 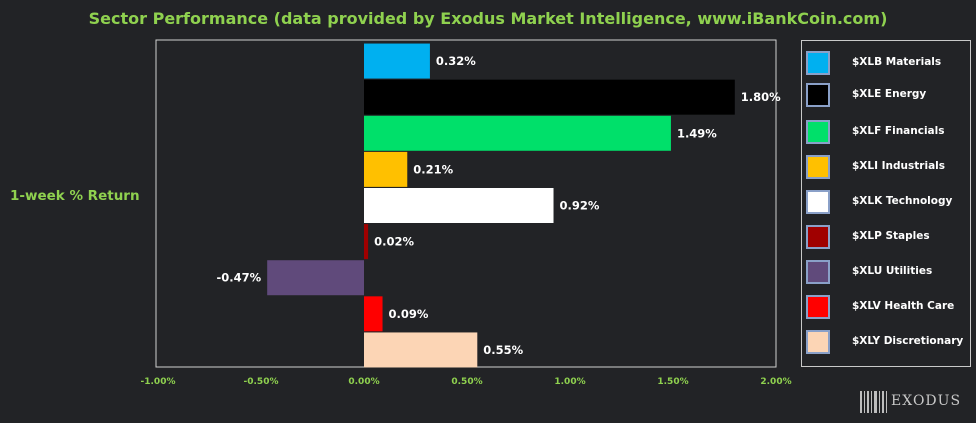 I want to click on data-label: 0.55%, so click(x=503, y=350).